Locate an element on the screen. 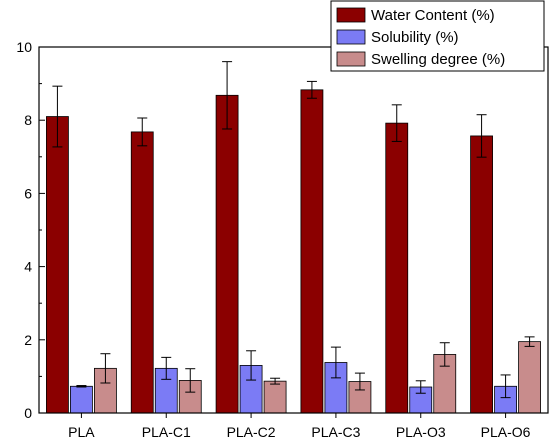  legend-label-2: Solubility (%) is located at coordinates (415, 37).